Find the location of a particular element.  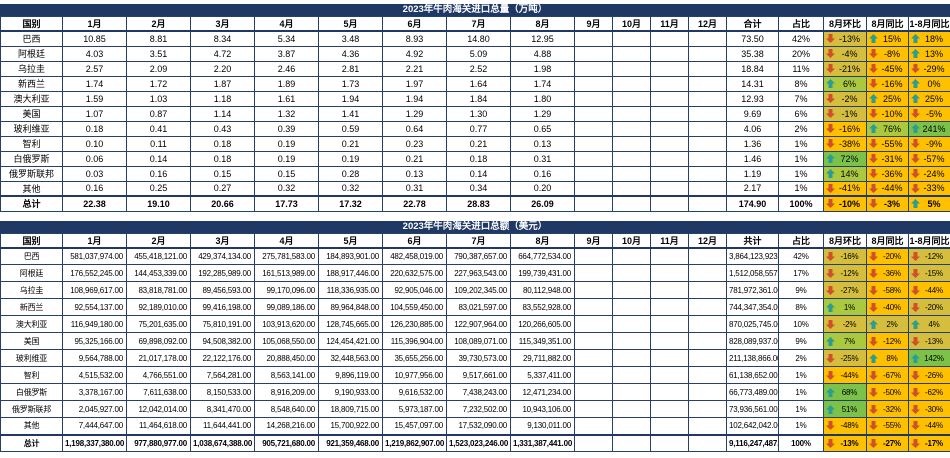

ytd-yoy-cell: 142% is located at coordinates (929, 358).